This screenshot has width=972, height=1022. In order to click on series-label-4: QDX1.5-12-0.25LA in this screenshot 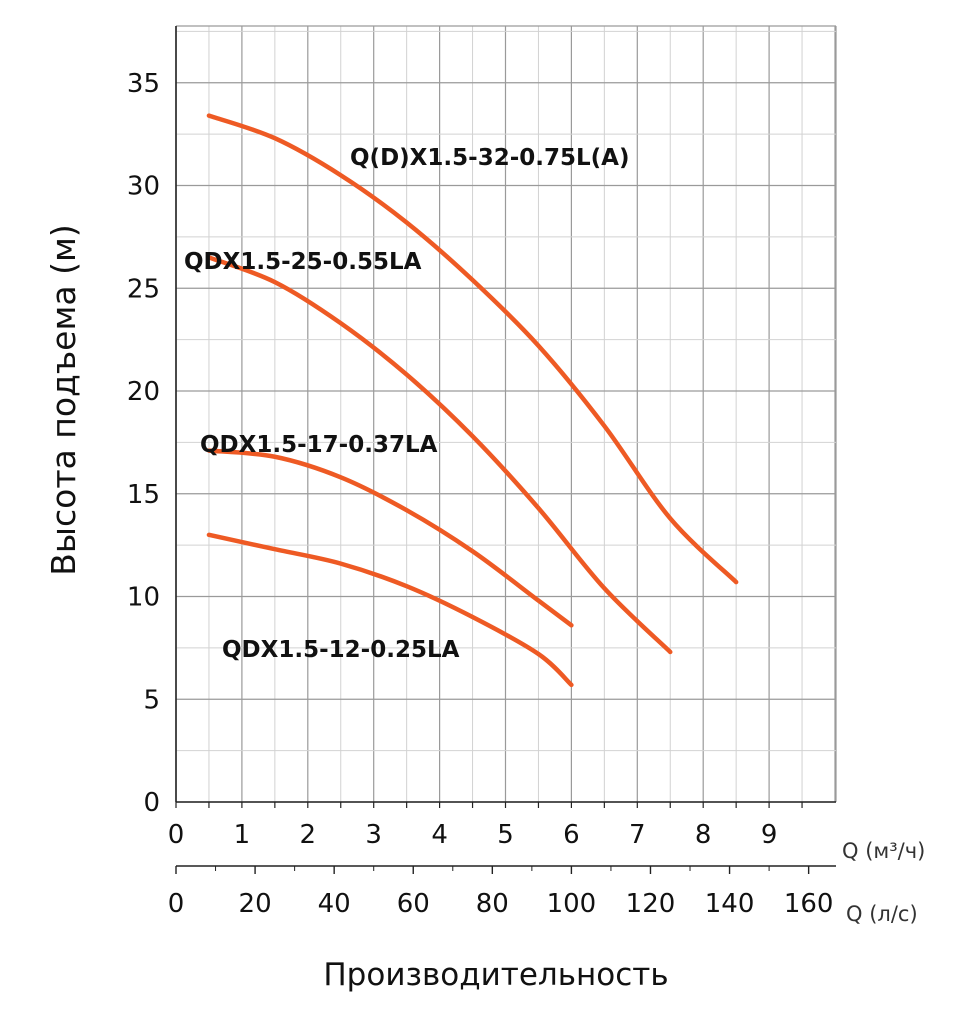, I will do `click(341, 650)`.